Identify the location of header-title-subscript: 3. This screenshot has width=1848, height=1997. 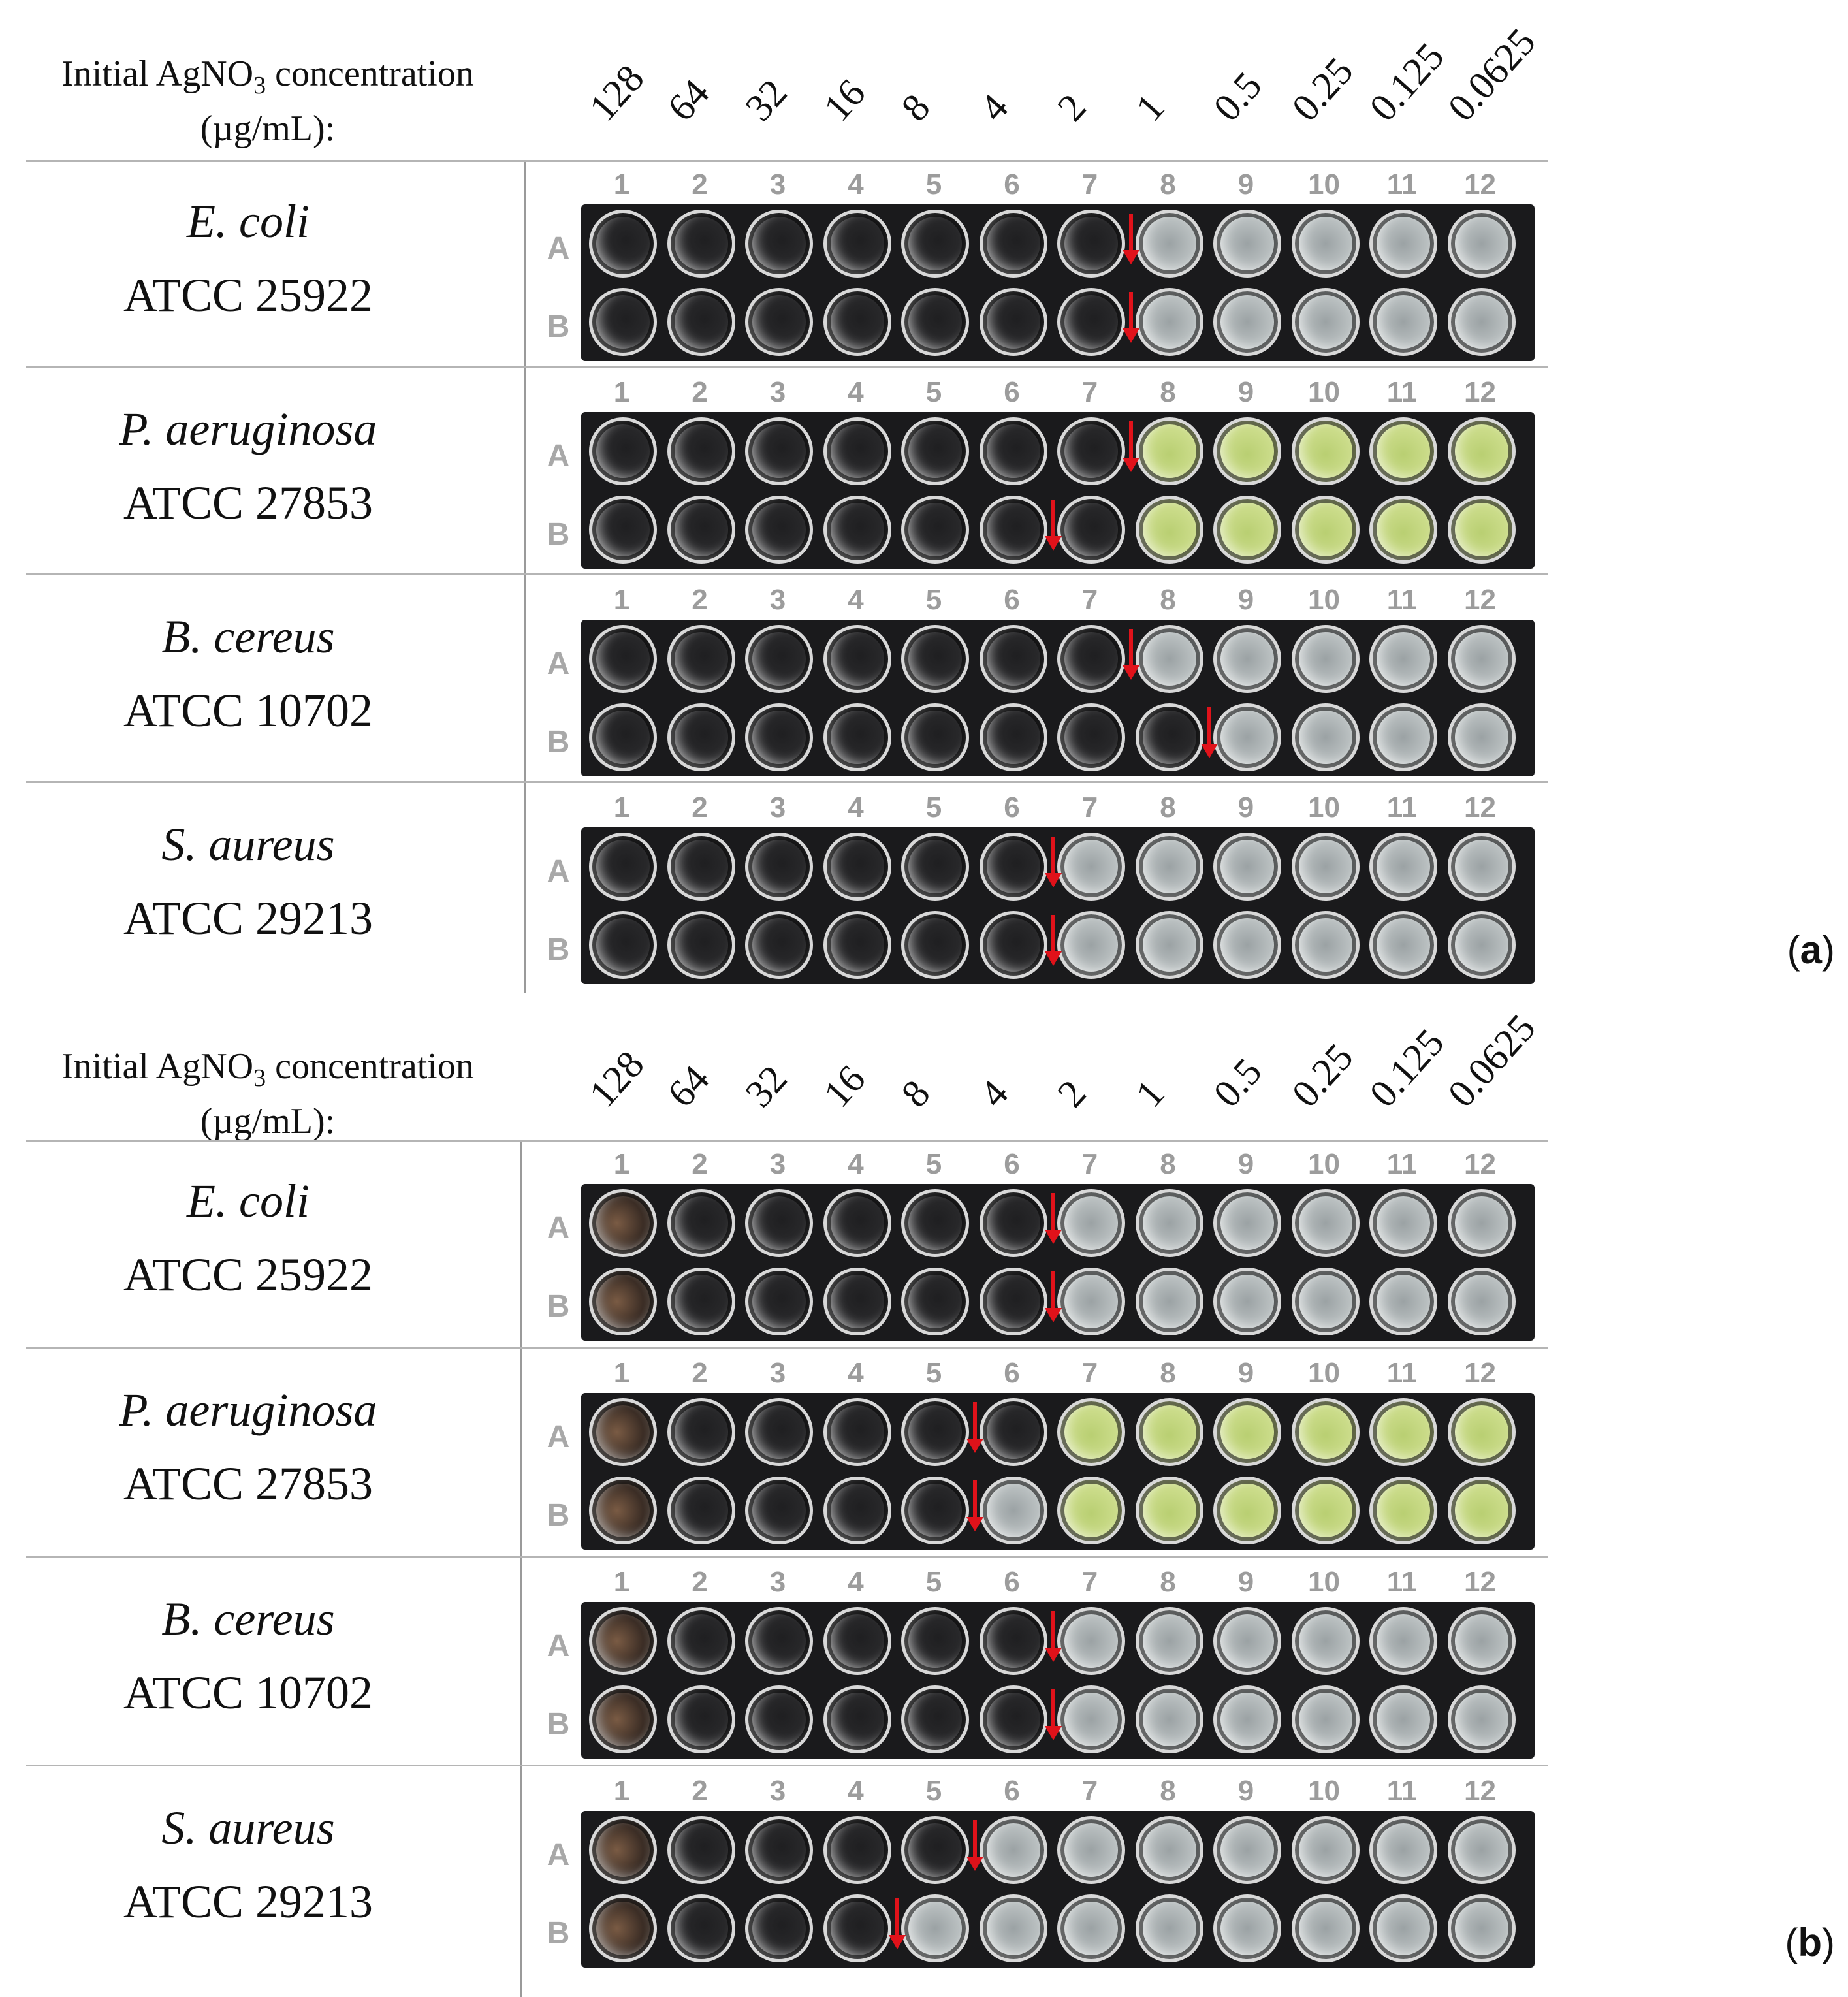
(259, 1078).